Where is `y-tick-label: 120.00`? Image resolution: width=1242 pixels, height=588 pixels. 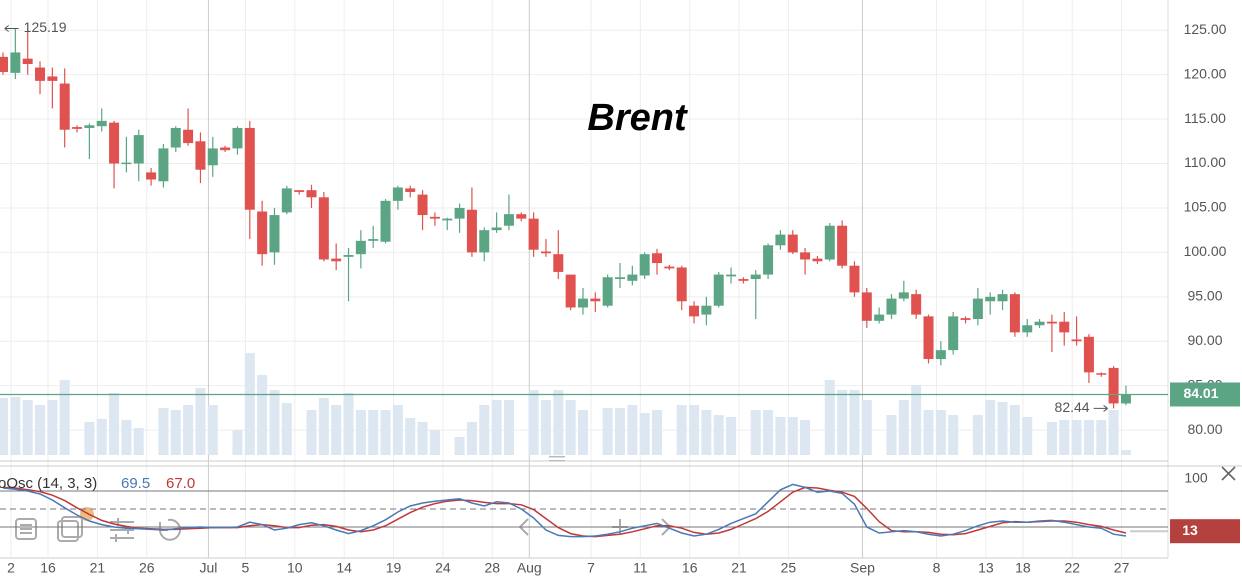
y-tick-label: 120.00 is located at coordinates (1205, 73).